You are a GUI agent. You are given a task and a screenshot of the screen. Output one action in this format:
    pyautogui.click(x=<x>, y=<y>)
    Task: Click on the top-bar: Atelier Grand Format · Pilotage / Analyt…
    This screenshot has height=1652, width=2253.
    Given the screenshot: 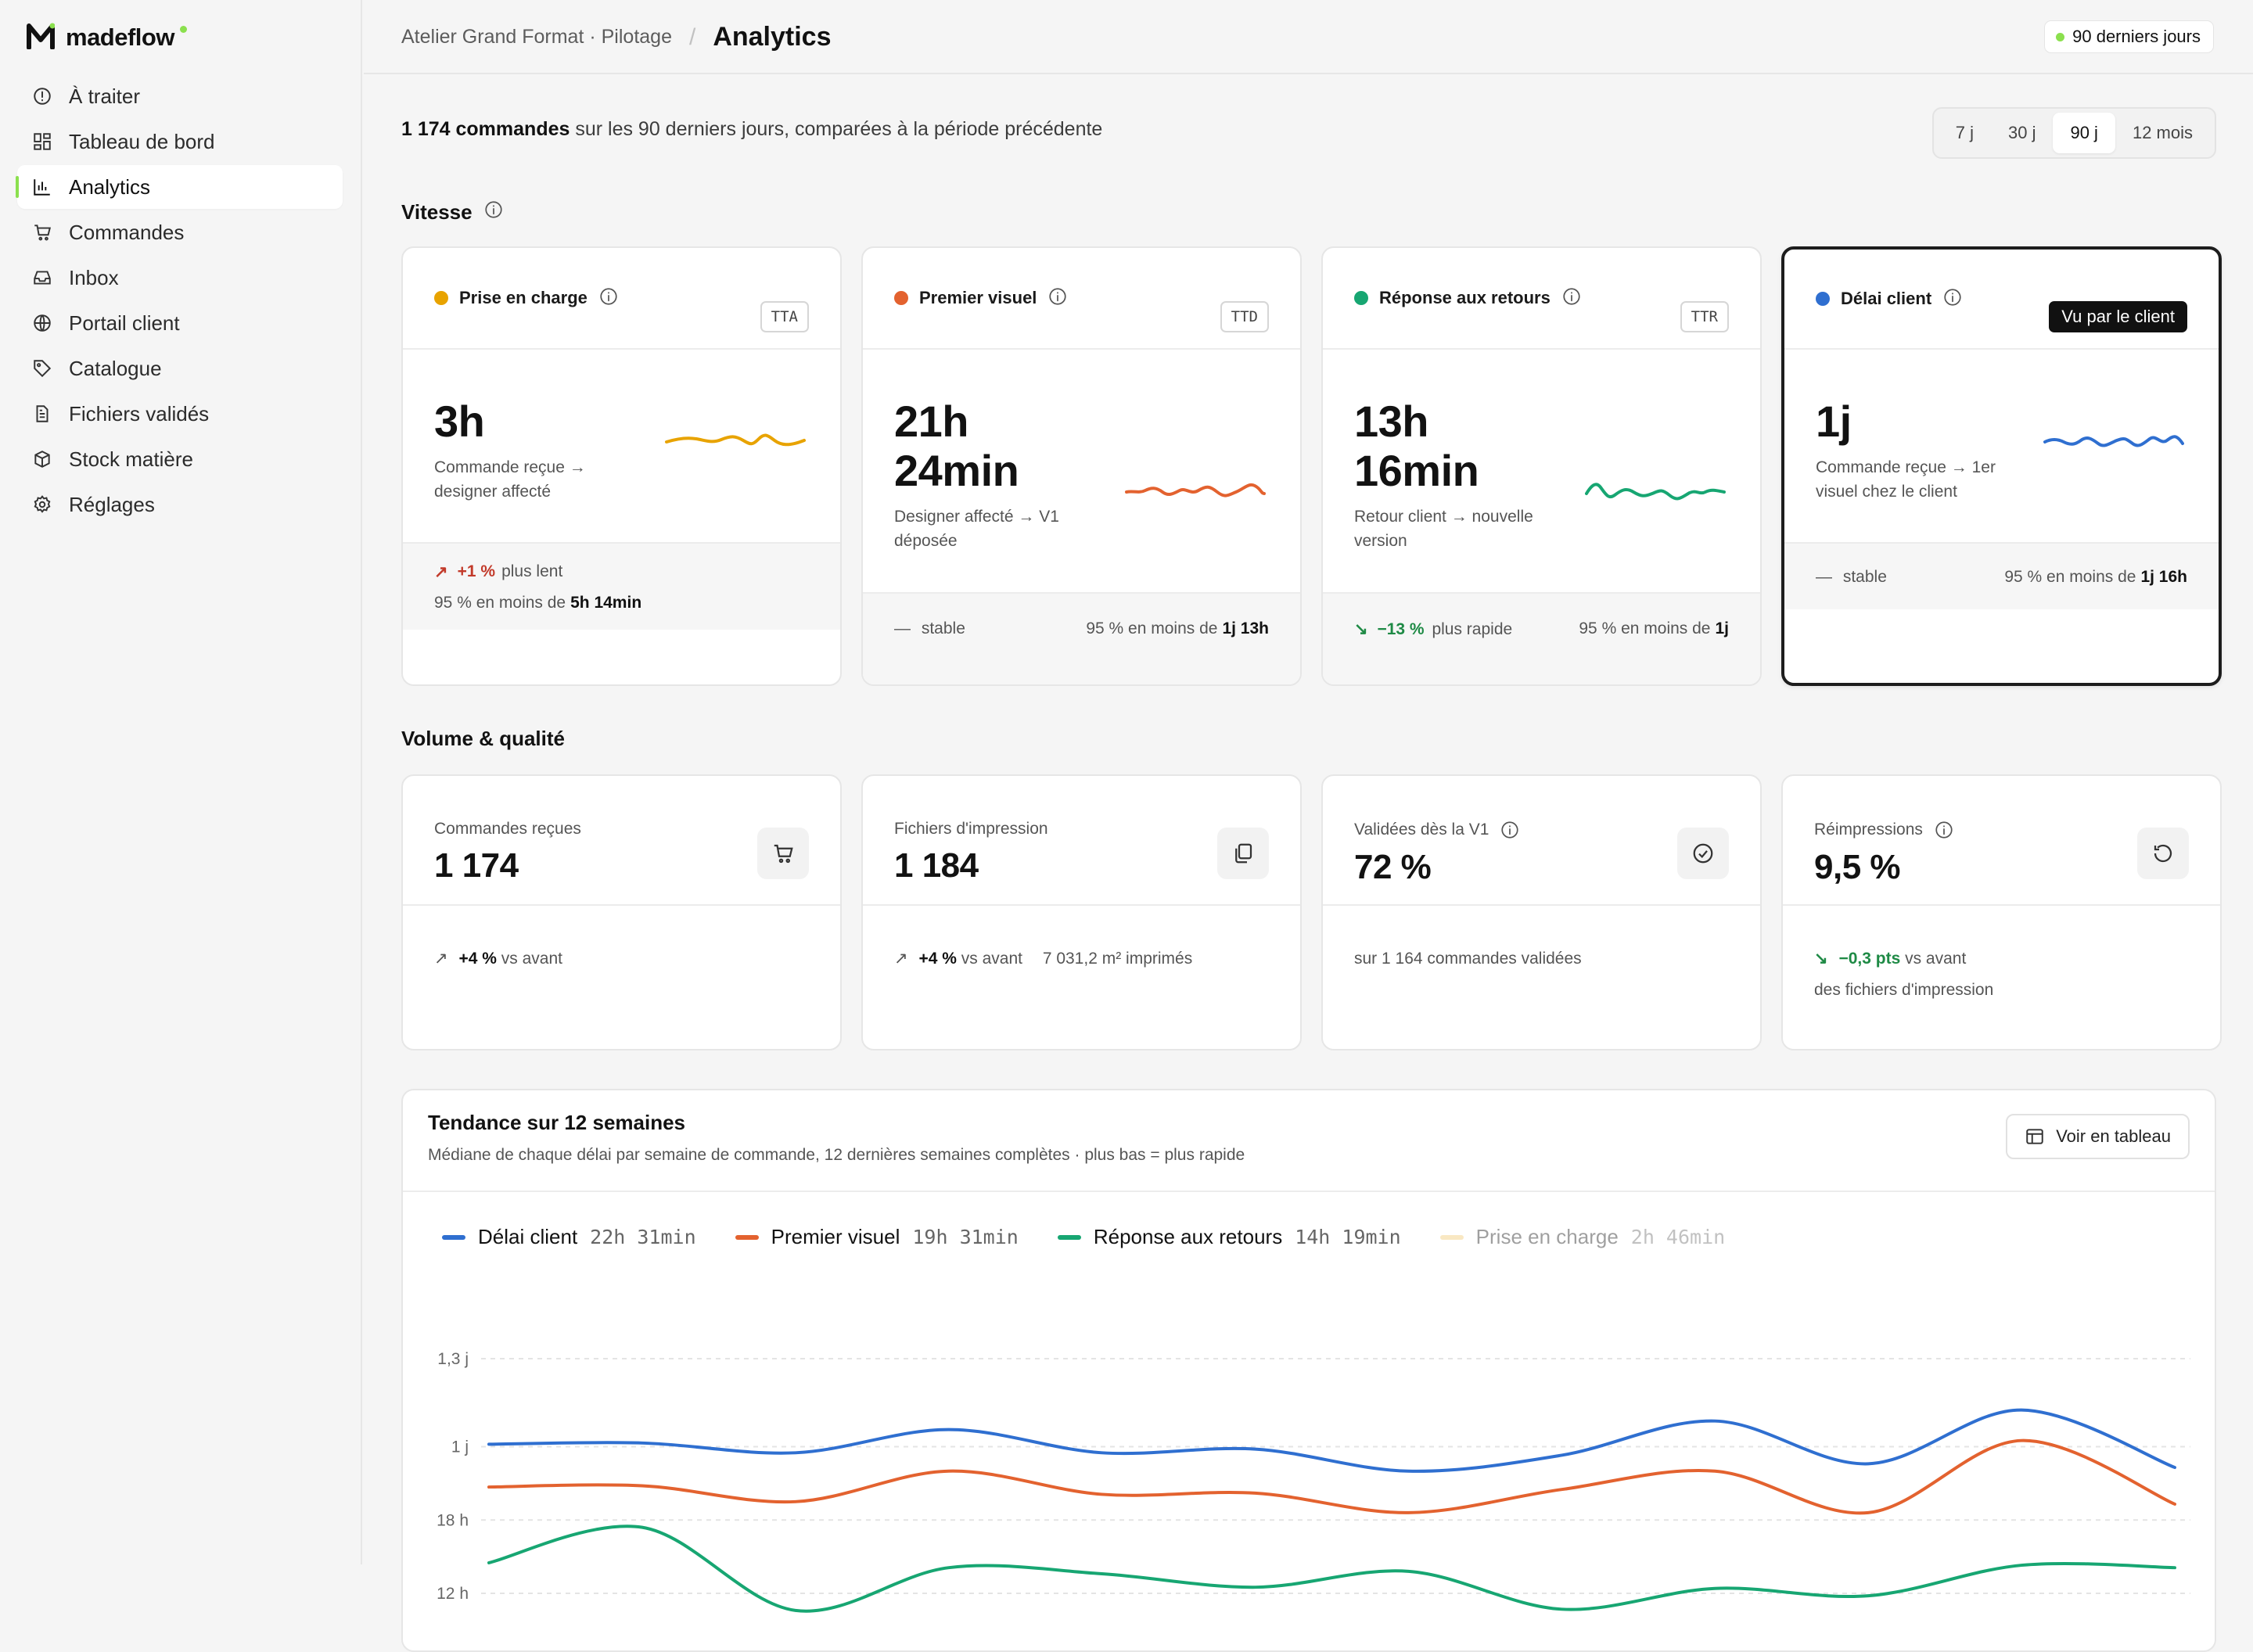 What is the action you would take?
    pyautogui.click(x=1308, y=37)
    